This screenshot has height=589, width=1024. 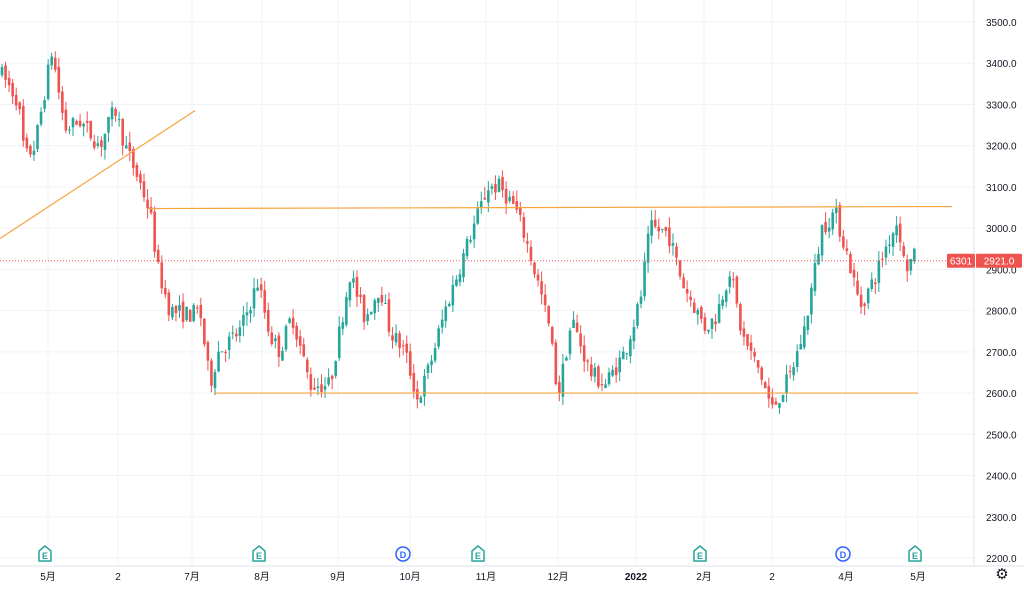 I want to click on y-tick-label: 2900.0, so click(x=1001, y=270).